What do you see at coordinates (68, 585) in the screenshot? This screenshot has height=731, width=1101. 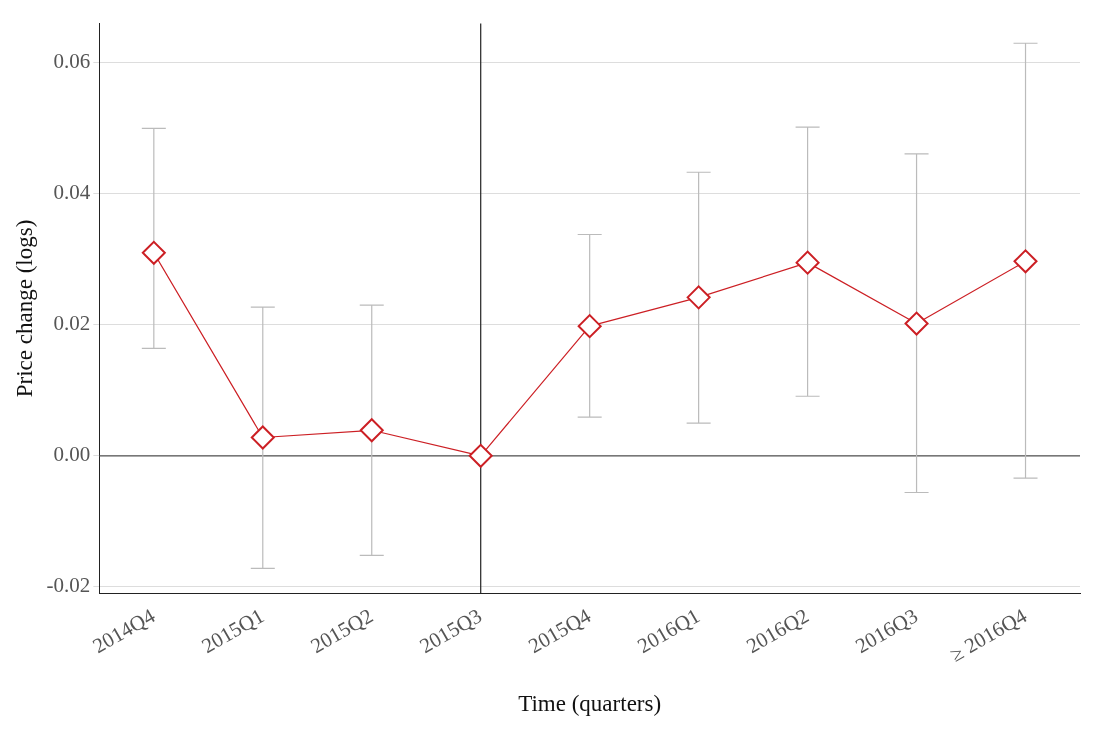 I see `y-tick-label: -0.02` at bounding box center [68, 585].